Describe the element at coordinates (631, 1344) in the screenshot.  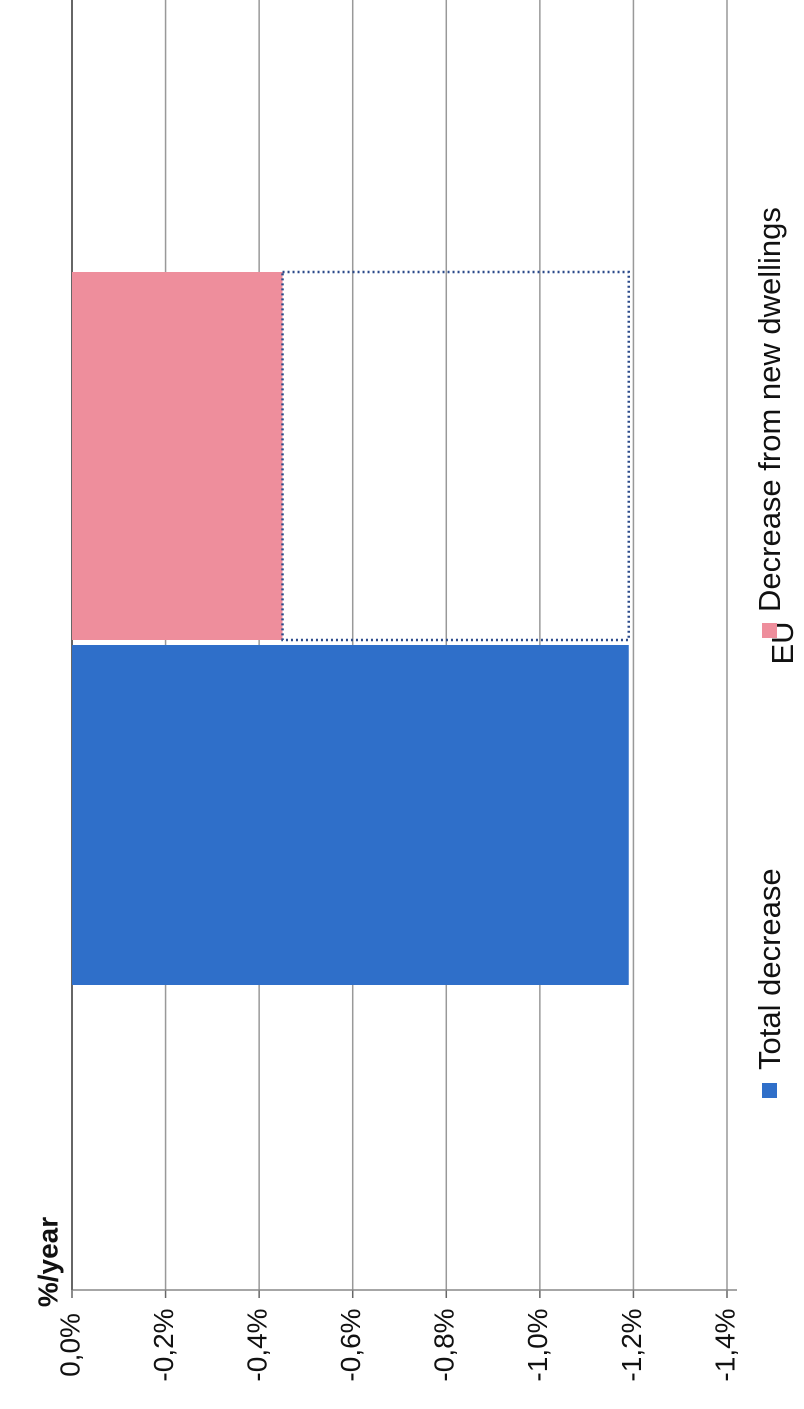
I see `y-tick-label: -1,2%` at that location.